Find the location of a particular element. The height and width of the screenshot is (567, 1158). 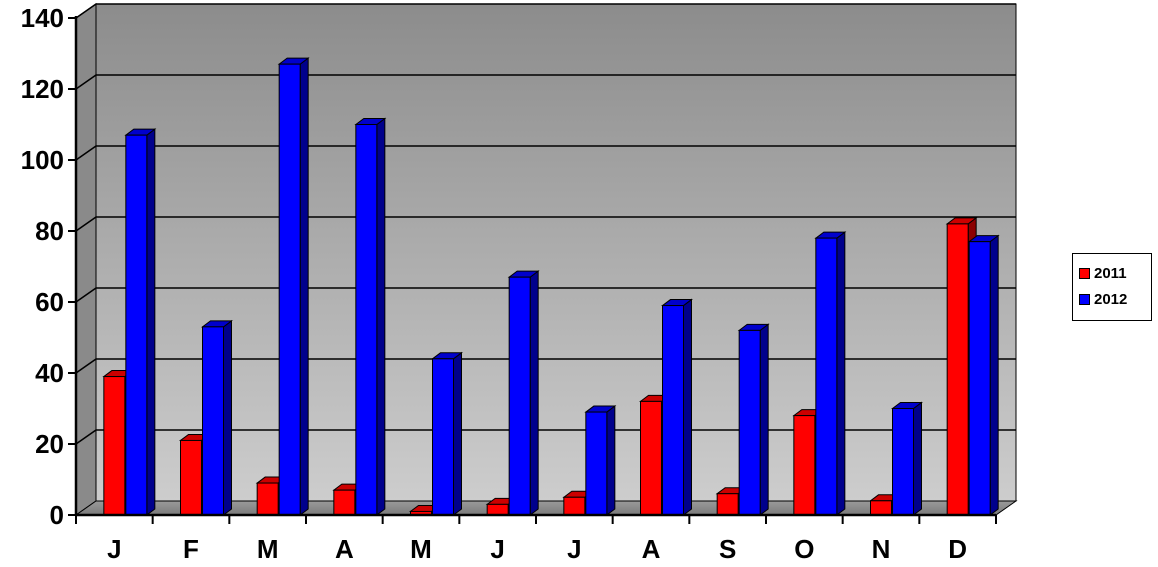

legend-label-2011: 2011 is located at coordinates (1110, 273).